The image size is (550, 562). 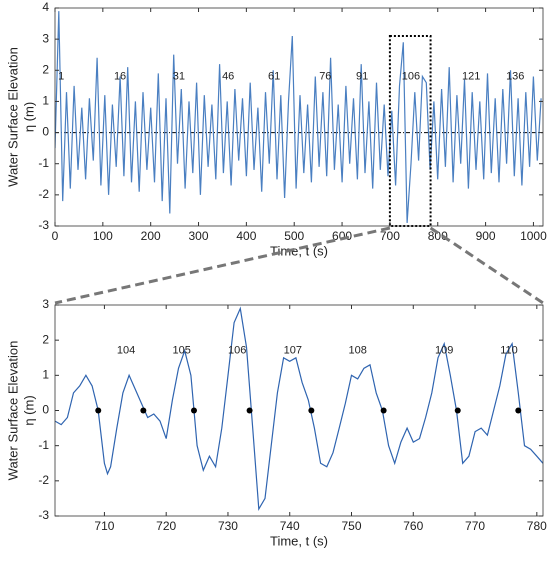 What do you see at coordinates (181, 351) in the screenshot?
I see `wave-number: 105` at bounding box center [181, 351].